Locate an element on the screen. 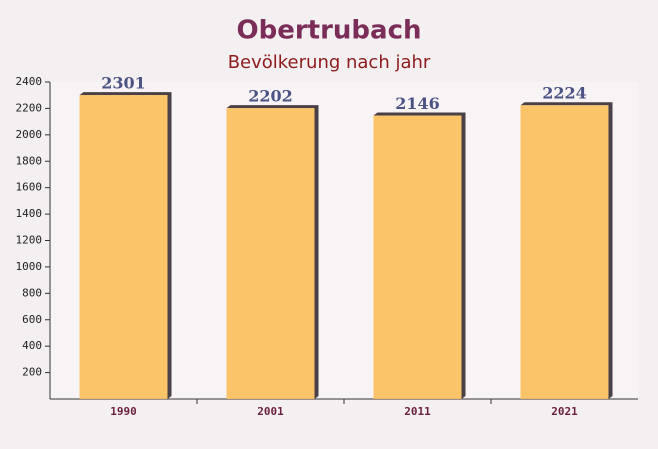 This screenshot has height=449, width=658. y-tick-label: 800 is located at coordinates (32, 292).